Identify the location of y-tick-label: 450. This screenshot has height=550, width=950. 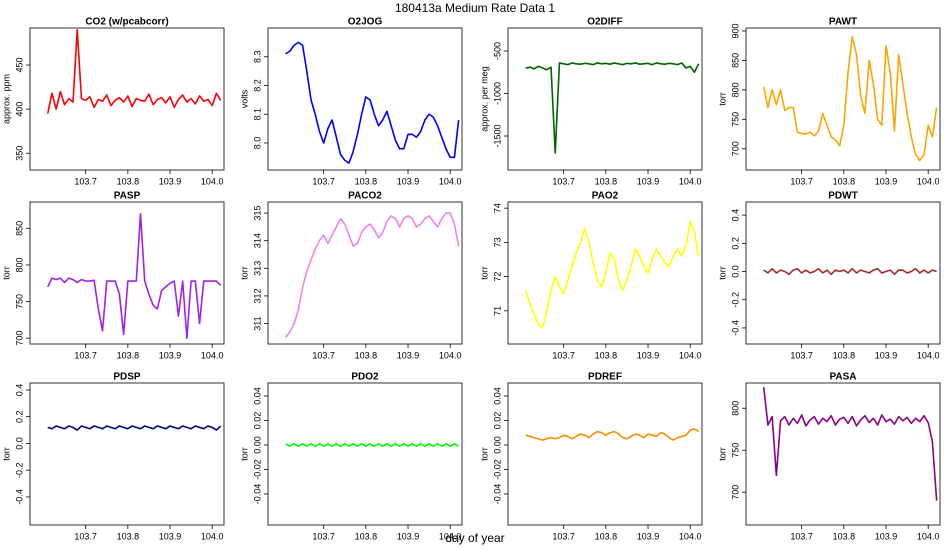
(19, 65).